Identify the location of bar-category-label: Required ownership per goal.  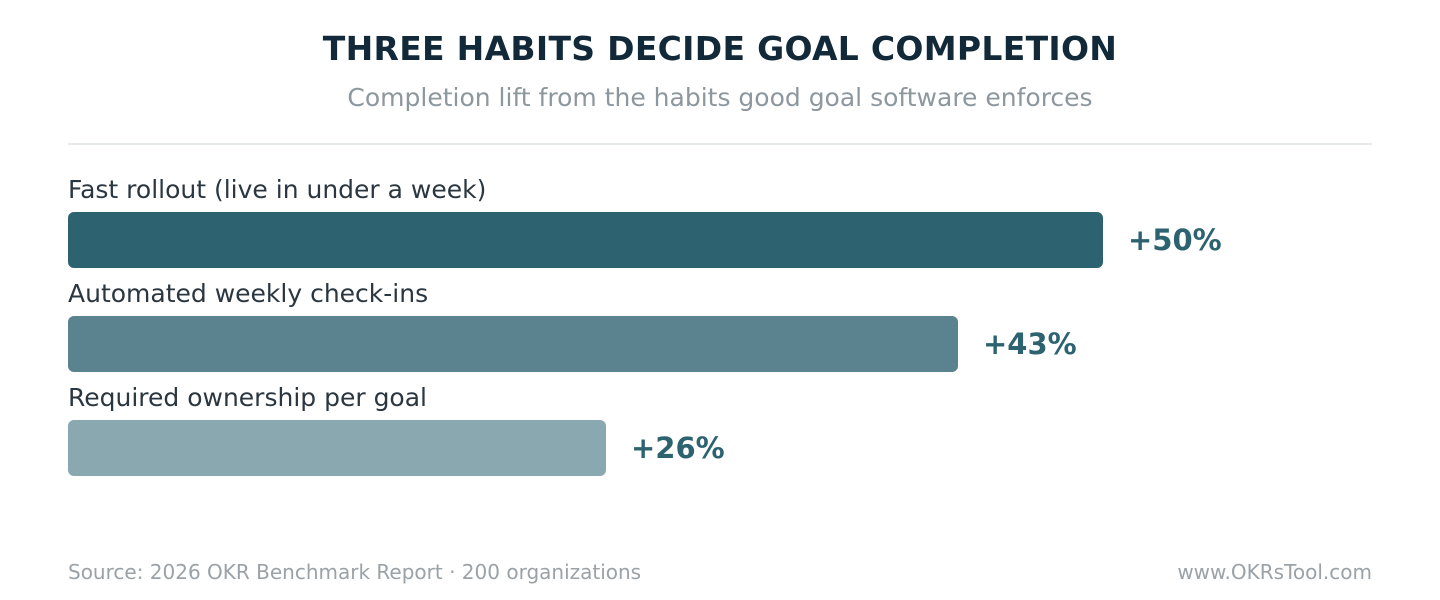
(247, 397).